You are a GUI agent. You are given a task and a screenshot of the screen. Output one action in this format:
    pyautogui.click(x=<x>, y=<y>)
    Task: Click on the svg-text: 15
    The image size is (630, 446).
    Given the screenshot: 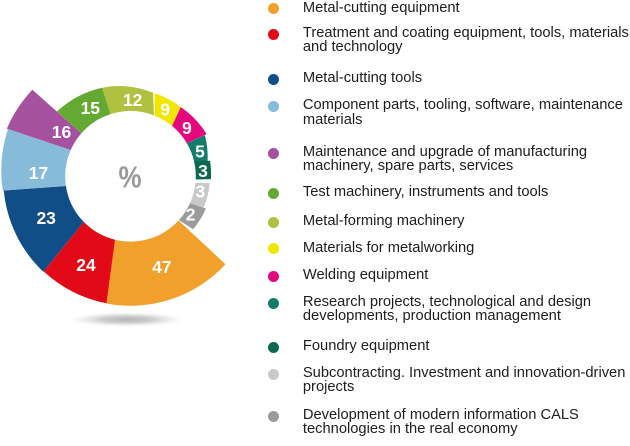 What is the action you would take?
    pyautogui.click(x=91, y=108)
    